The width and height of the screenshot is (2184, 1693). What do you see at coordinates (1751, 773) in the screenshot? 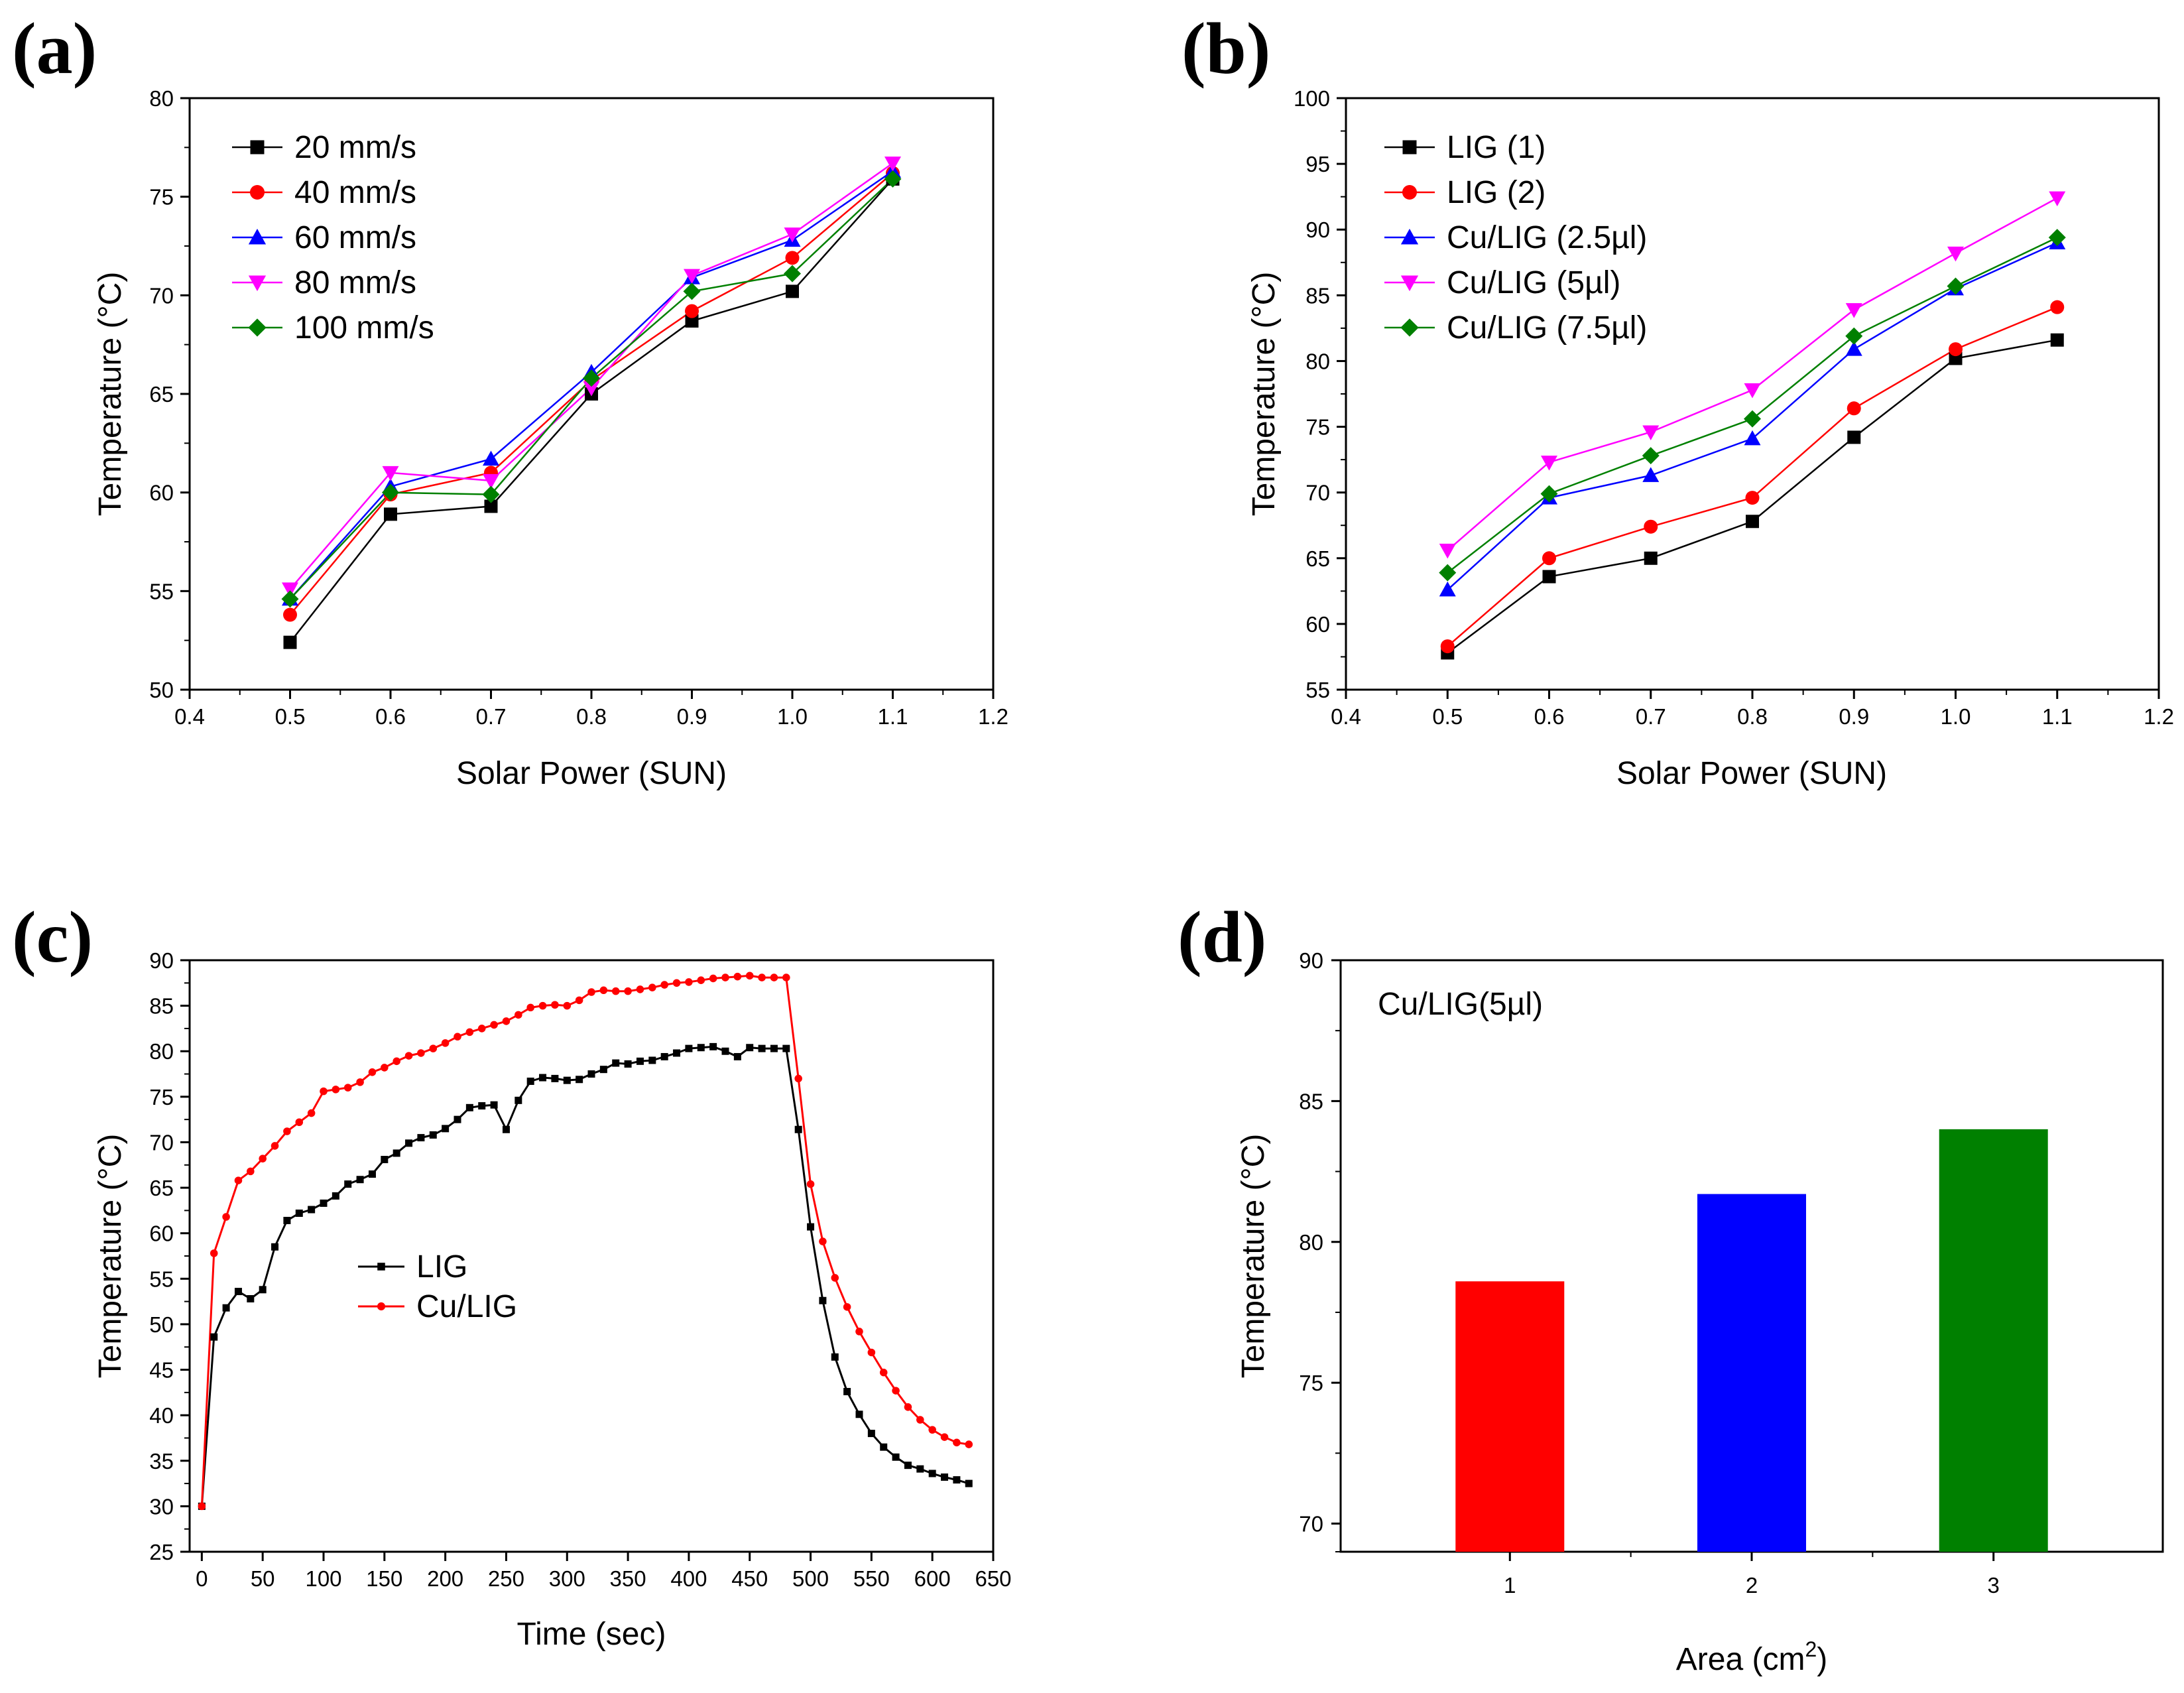
I see `panel-b-x-axis-title: Solar Power (SUN)` at bounding box center [1751, 773].